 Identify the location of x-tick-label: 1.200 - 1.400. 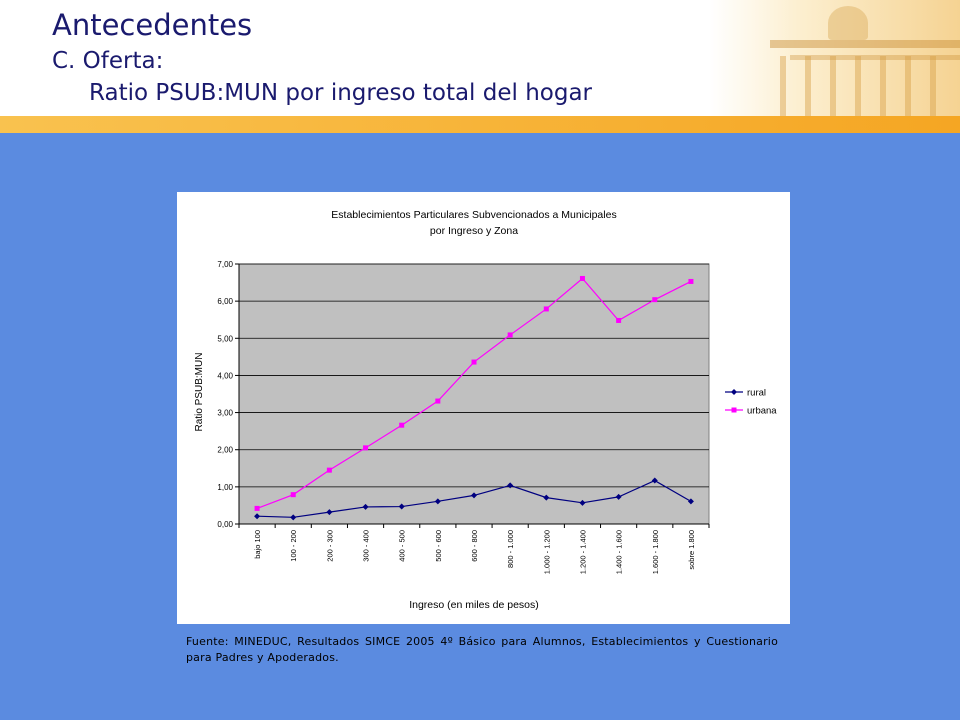
(582, 552).